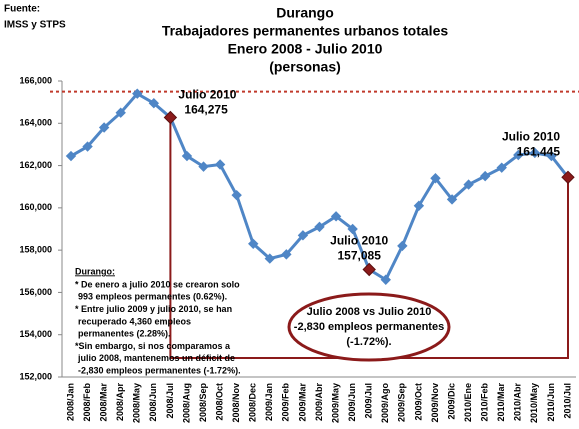 This screenshot has height=429, width=579. I want to click on source-label: Fuente:, so click(22, 9).